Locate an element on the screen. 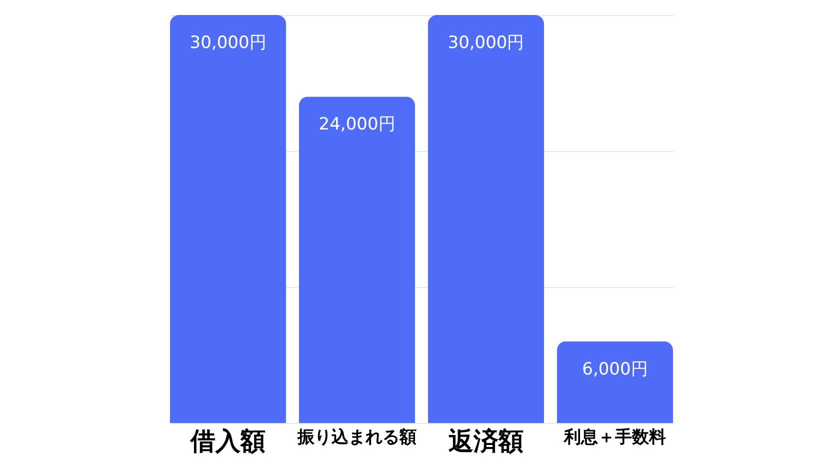  data-label: 6,000円 is located at coordinates (615, 369).